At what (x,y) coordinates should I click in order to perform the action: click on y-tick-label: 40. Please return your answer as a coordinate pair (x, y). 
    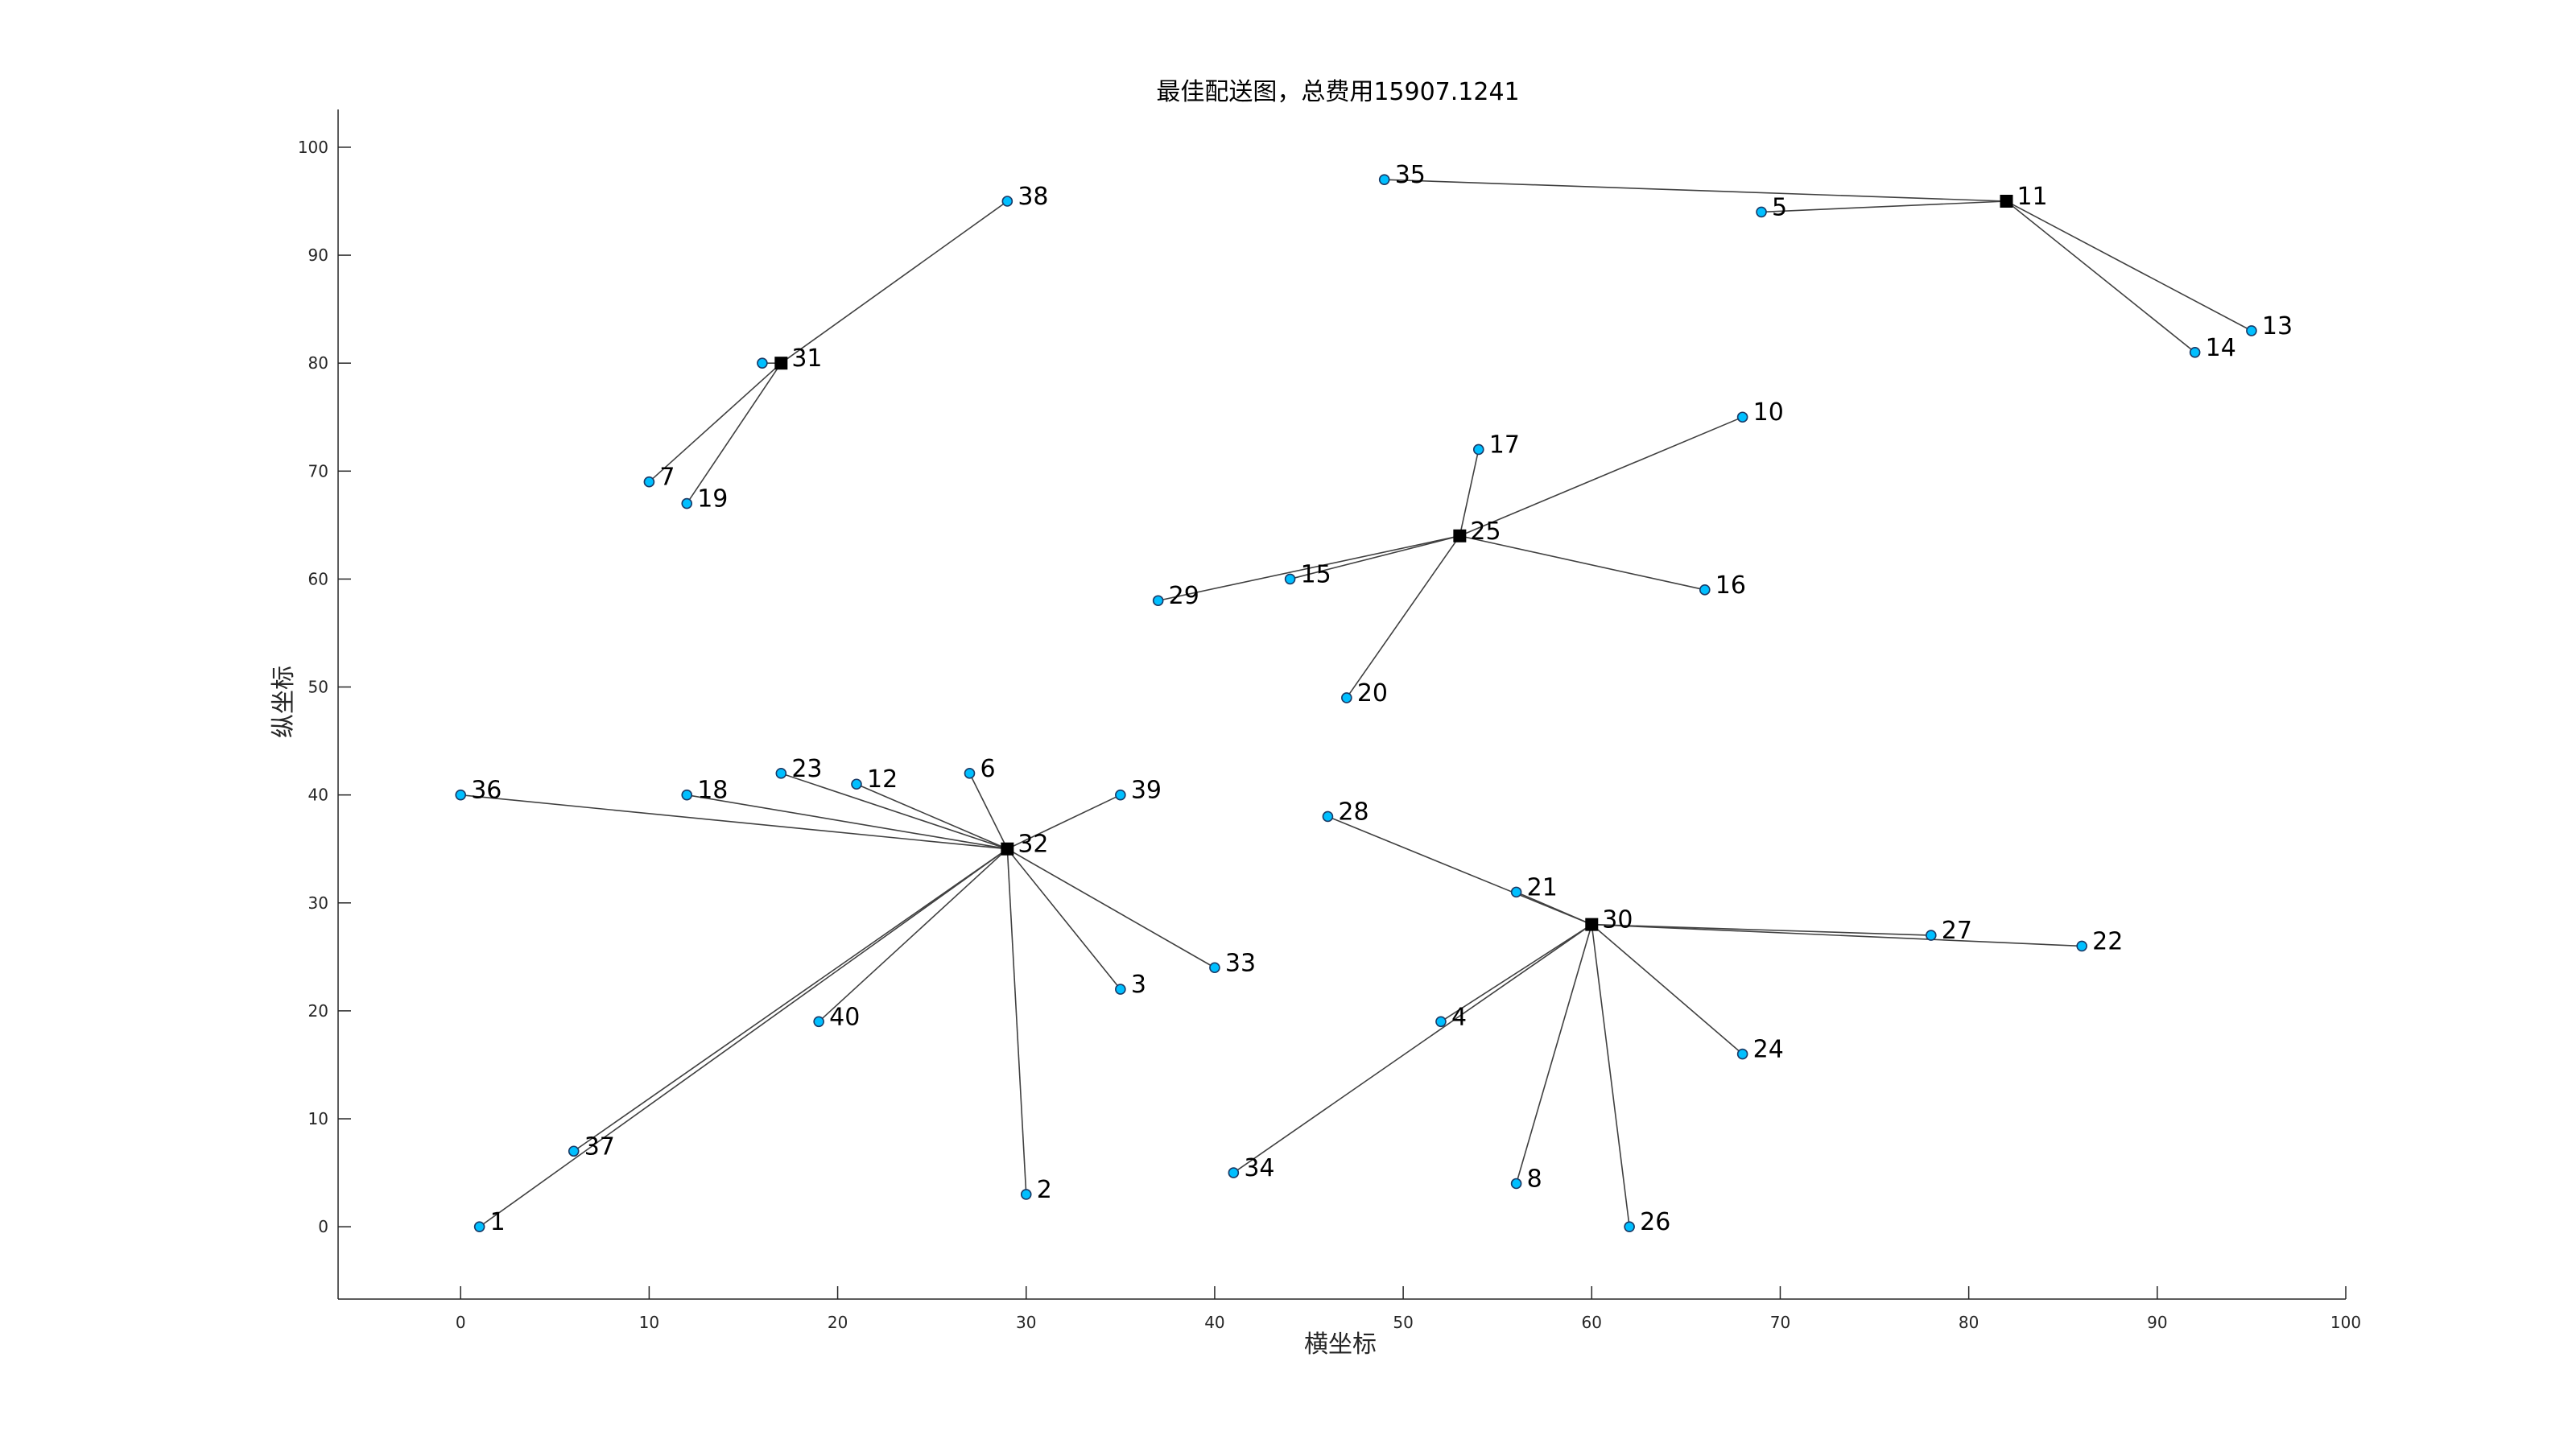
    Looking at the image, I should click on (318, 796).